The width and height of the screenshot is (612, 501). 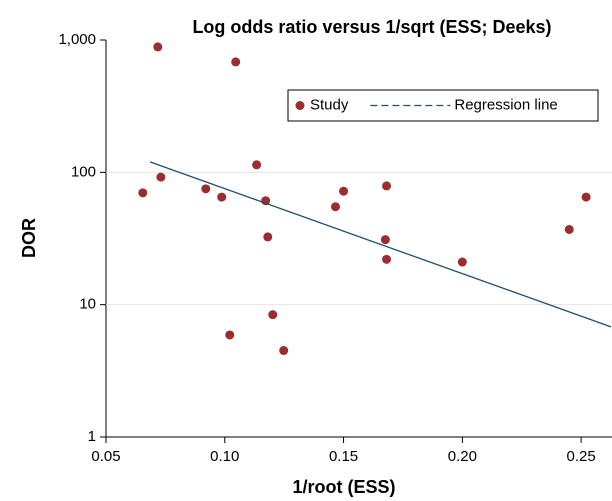 What do you see at coordinates (77, 39) in the screenshot?
I see `y-tick-label: 1,000` at bounding box center [77, 39].